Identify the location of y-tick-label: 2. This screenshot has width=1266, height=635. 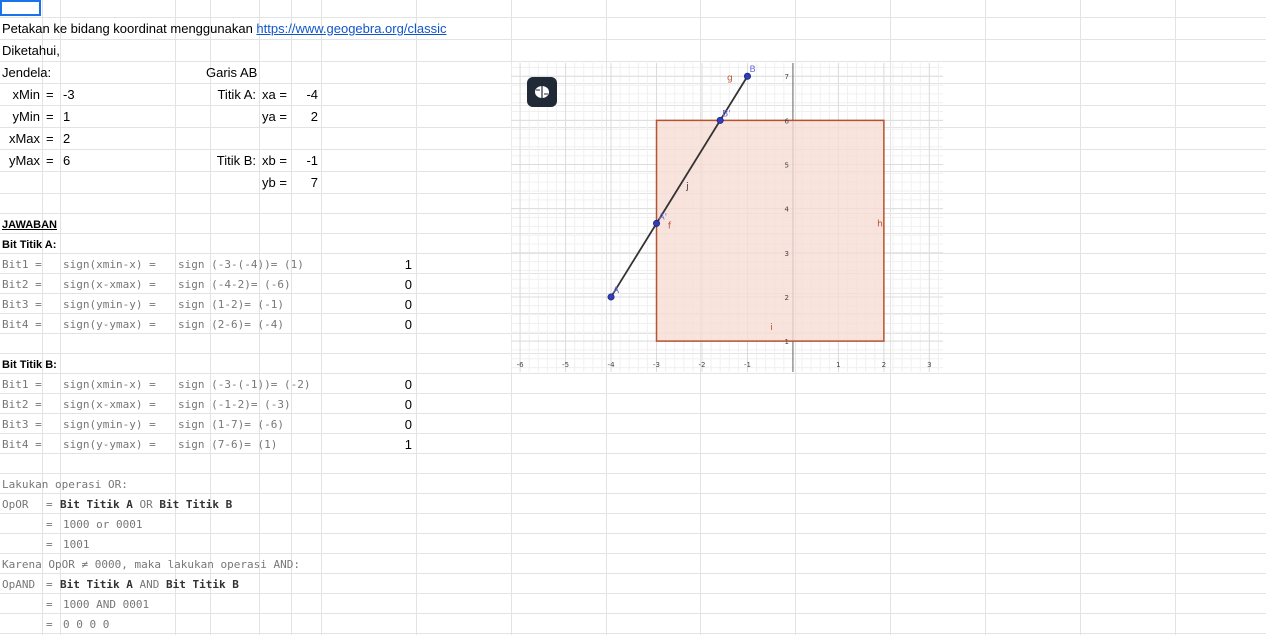
(786, 298).